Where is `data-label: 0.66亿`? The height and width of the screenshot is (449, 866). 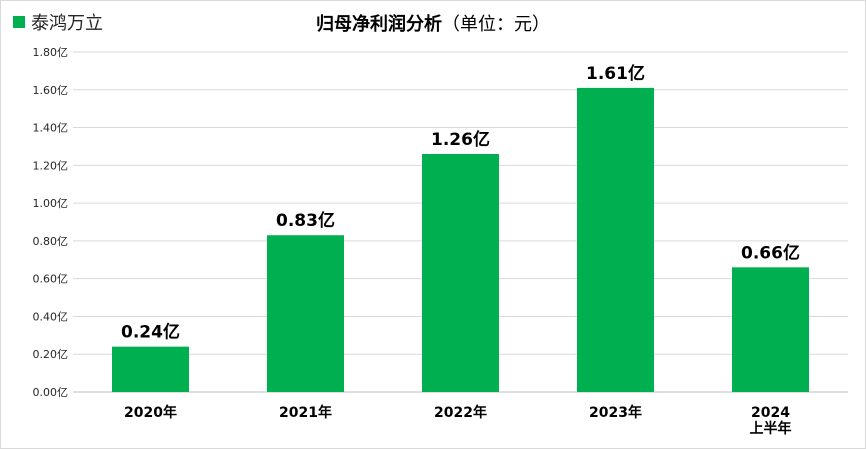 data-label: 0.66亿 is located at coordinates (770, 252).